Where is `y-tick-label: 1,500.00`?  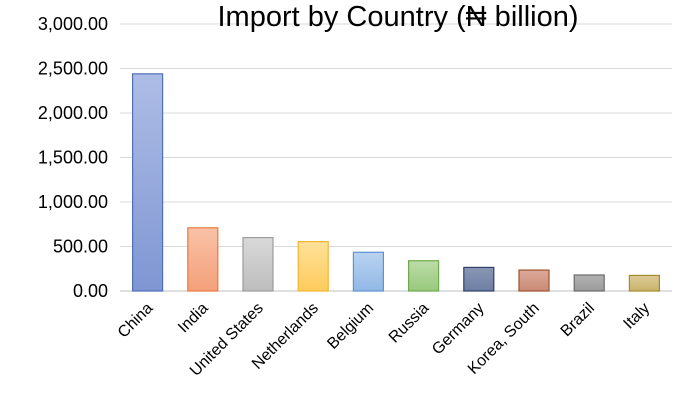
y-tick-label: 1,500.00 is located at coordinates (73, 158).